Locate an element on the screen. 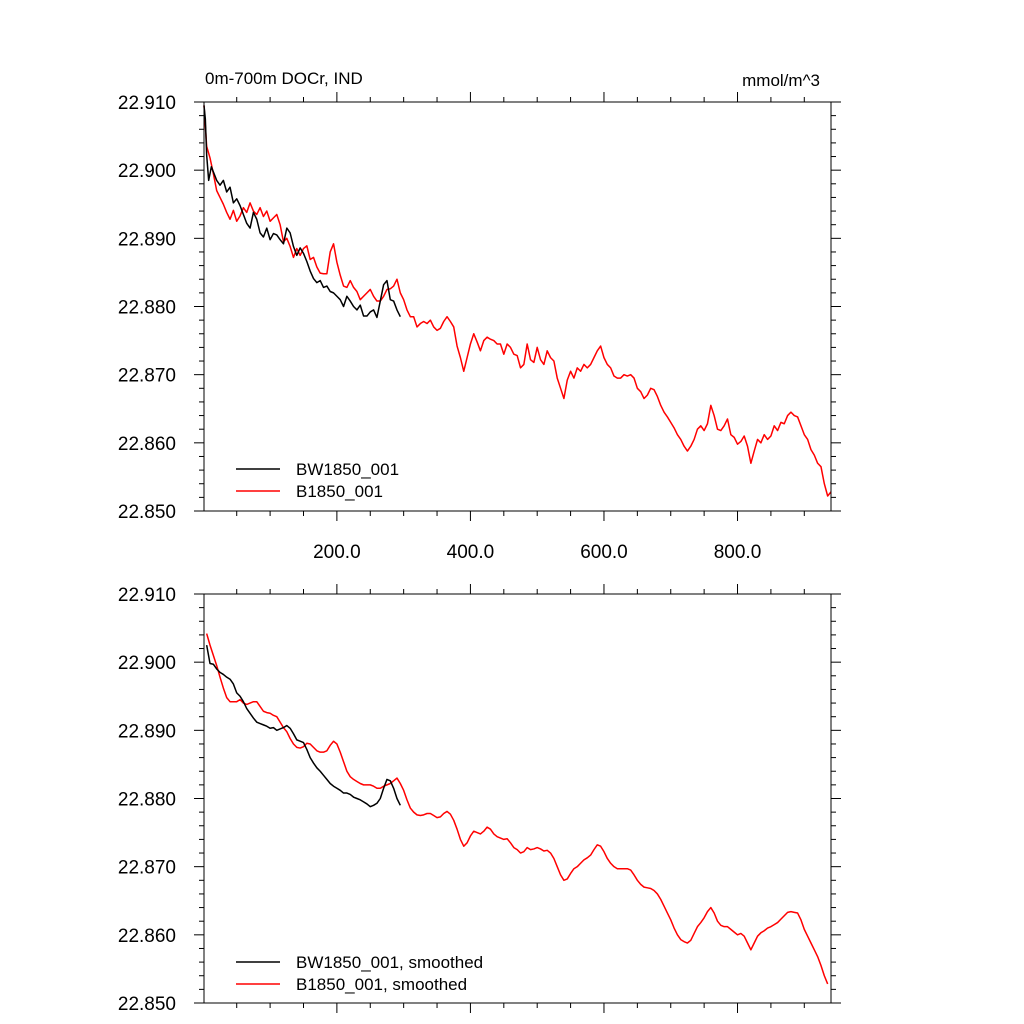 The width and height of the screenshot is (1024, 1024). legend-label-bw1850: BW1850_001 is located at coordinates (347, 469).